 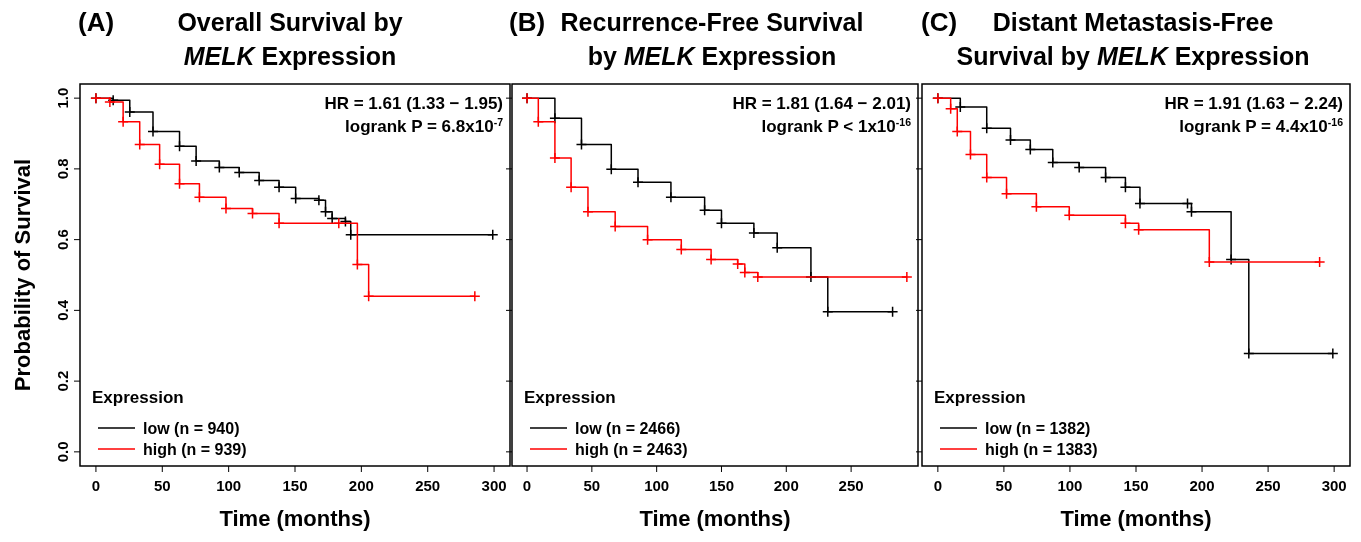 What do you see at coordinates (195, 449) in the screenshot?
I see `legend-label: high (n = 939)` at bounding box center [195, 449].